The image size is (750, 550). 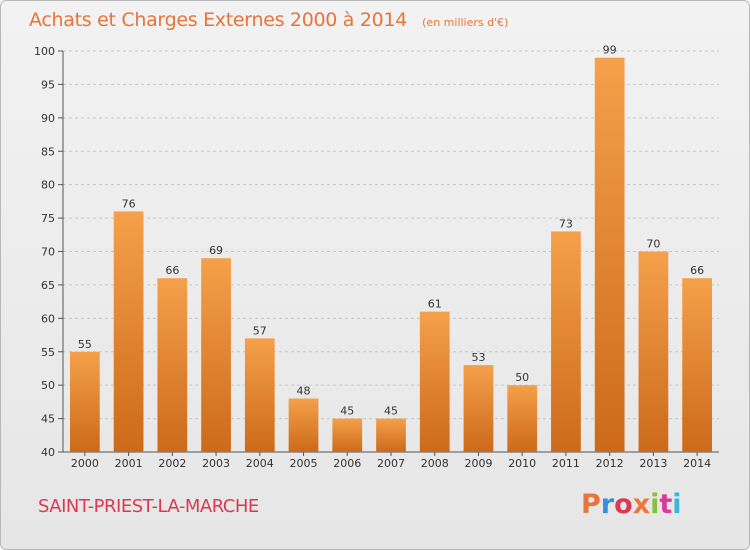 I want to click on bar-2002, so click(x=172, y=365).